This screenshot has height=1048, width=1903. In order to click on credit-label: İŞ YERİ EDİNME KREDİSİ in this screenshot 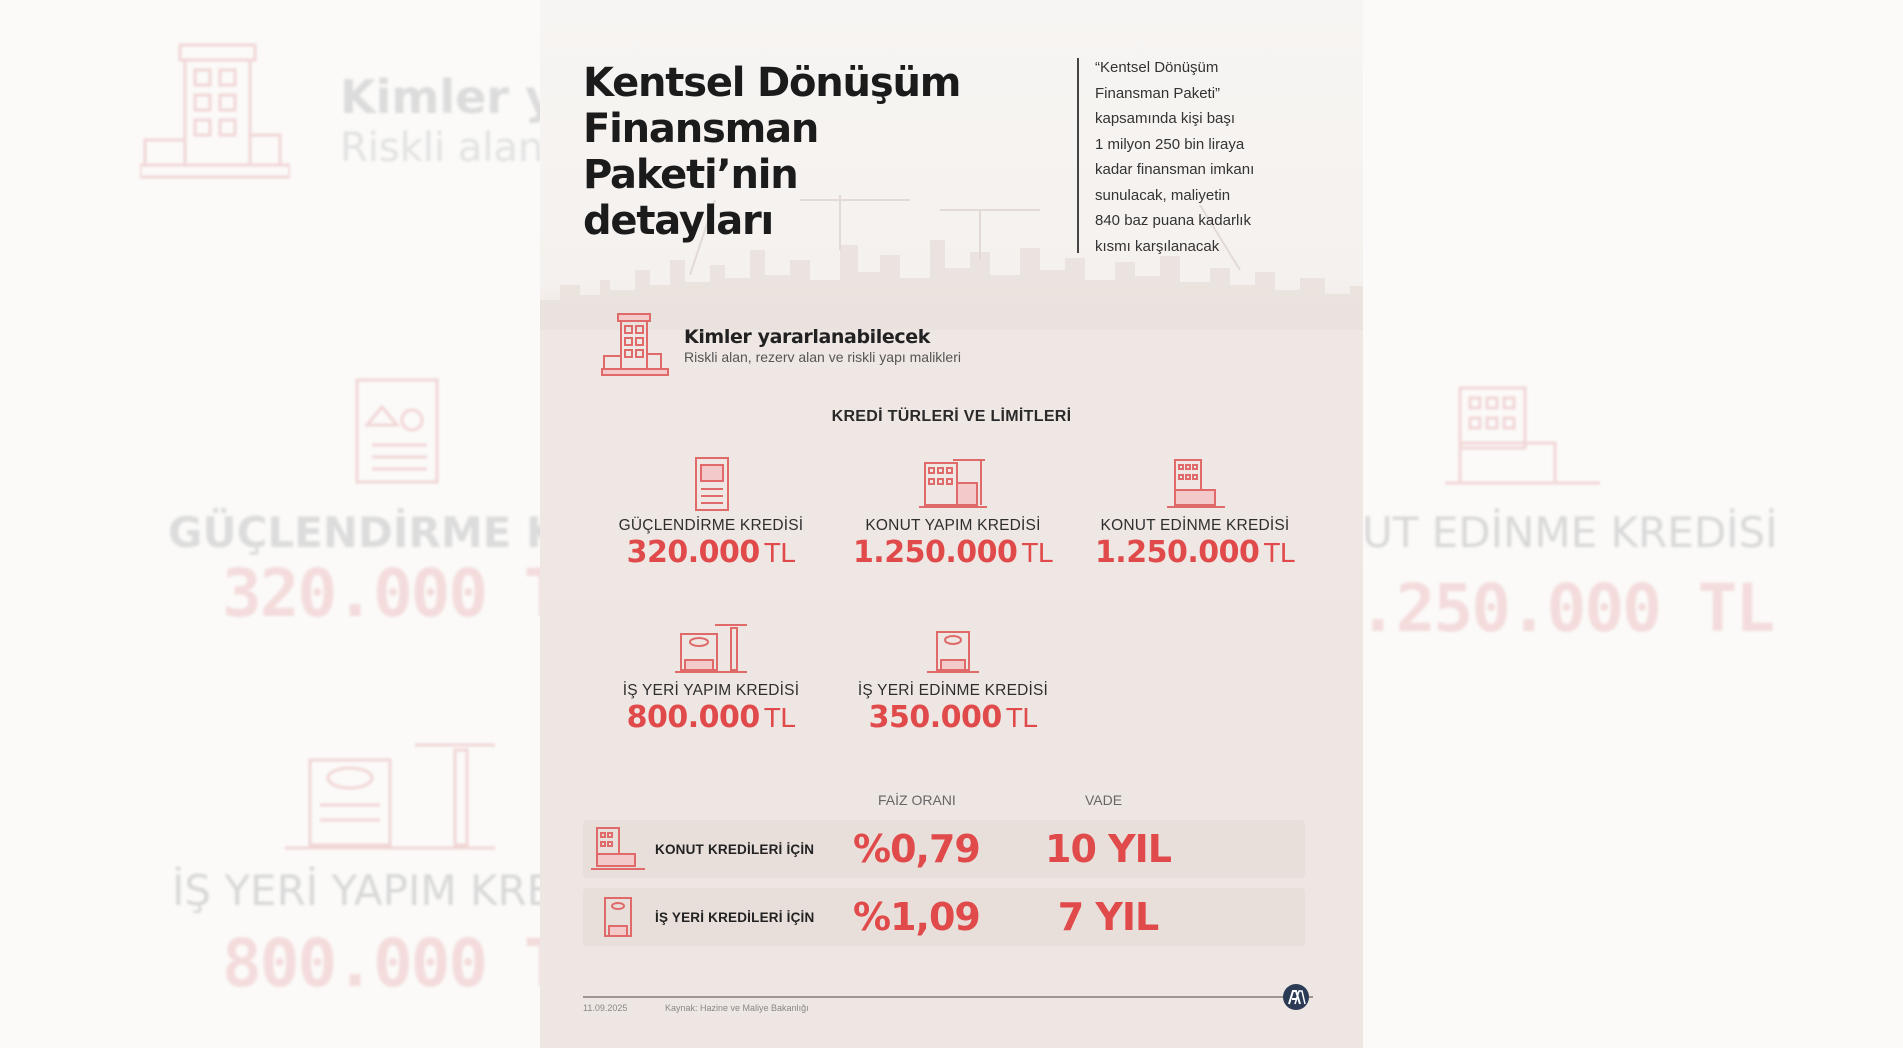, I will do `click(953, 690)`.